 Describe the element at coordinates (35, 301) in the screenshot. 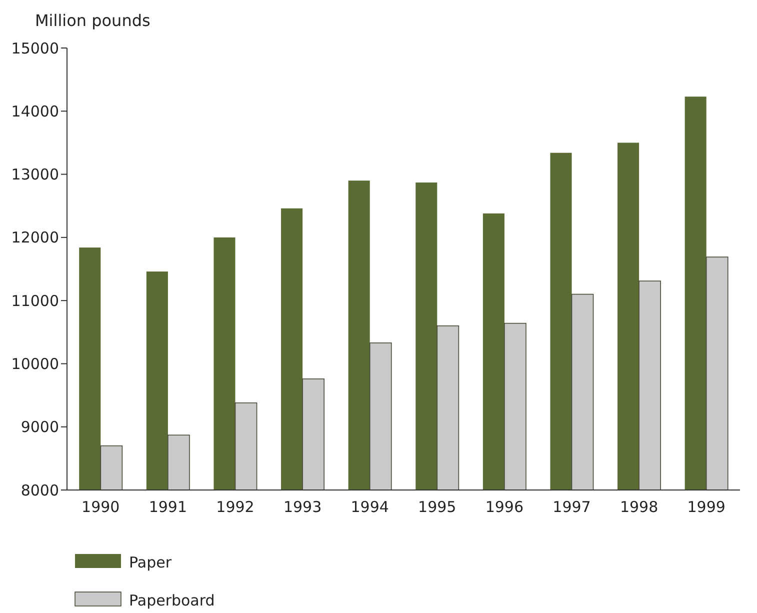

I see `y-tick-label: 11000` at that location.